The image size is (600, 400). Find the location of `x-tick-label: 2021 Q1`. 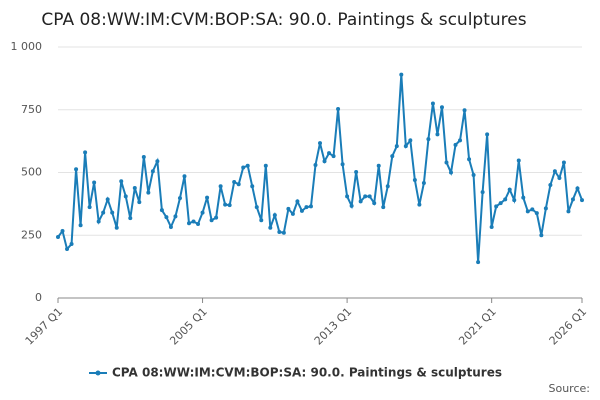

x-tick-label: 2021 Q1 is located at coordinates (477, 326).